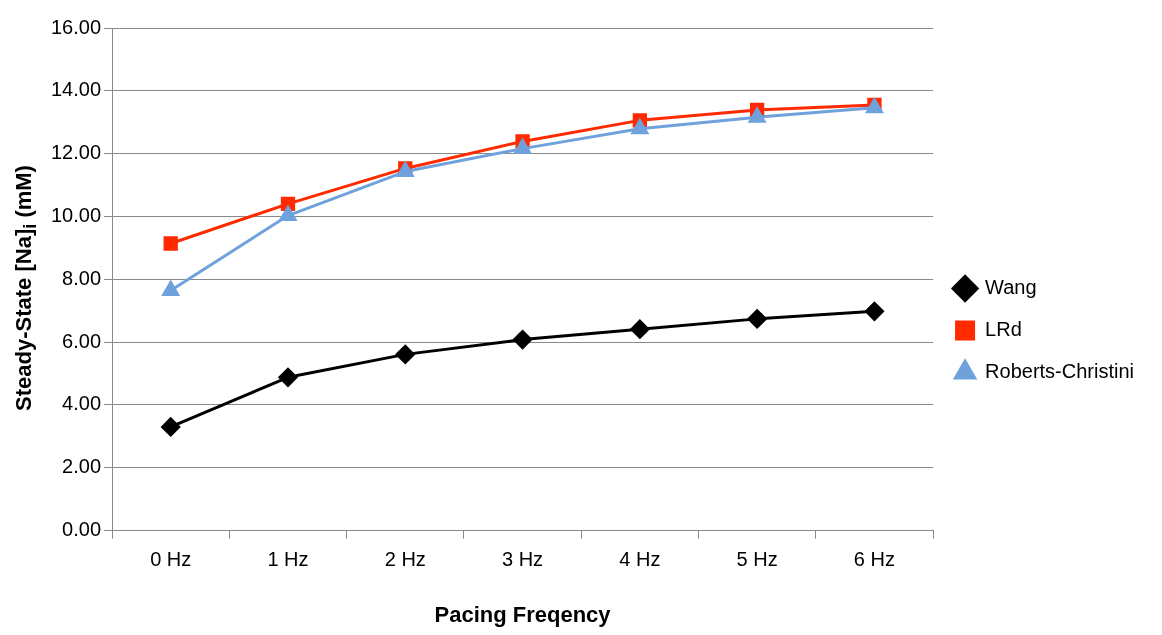 The height and width of the screenshot is (635, 1162). I want to click on legend-label: LRd, so click(1003, 329).